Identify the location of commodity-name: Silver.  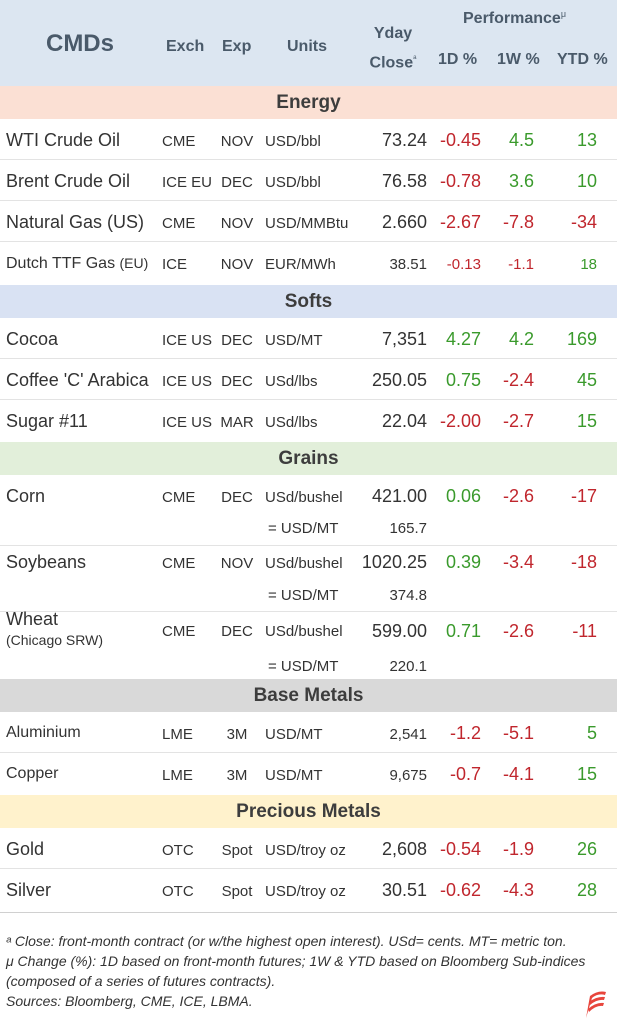
(29, 890).